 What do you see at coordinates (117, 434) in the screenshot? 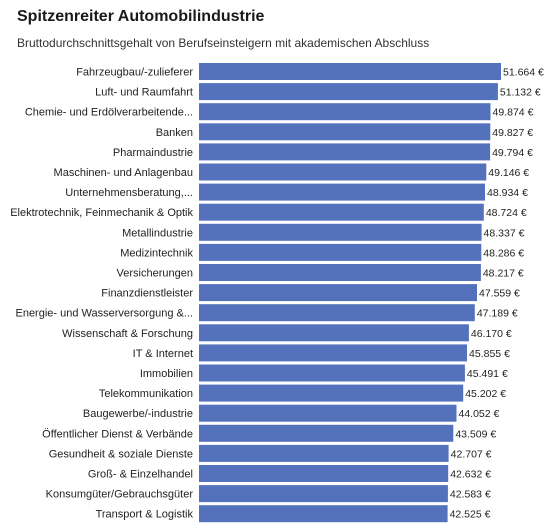
I see `category-label: Öffentlicher Dienst & Verbände` at bounding box center [117, 434].